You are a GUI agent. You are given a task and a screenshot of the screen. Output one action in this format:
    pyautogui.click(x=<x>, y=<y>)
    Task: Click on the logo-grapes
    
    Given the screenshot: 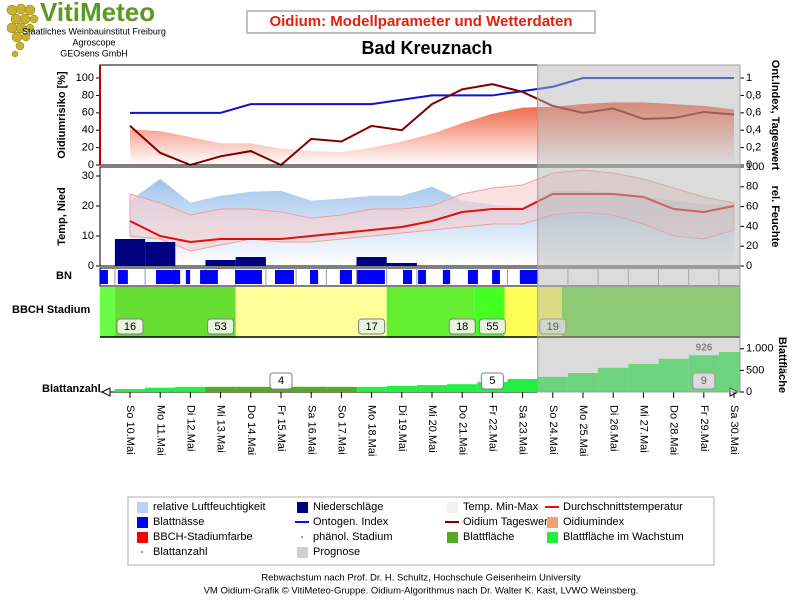 What is the action you would take?
    pyautogui.click(x=22, y=30)
    